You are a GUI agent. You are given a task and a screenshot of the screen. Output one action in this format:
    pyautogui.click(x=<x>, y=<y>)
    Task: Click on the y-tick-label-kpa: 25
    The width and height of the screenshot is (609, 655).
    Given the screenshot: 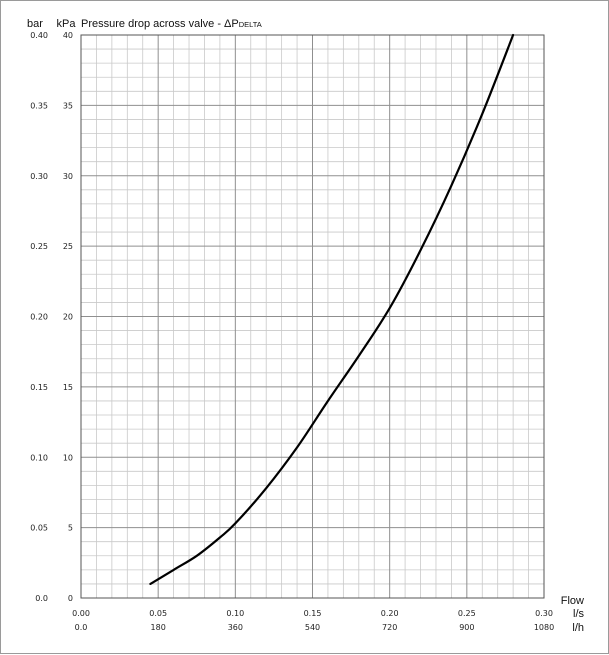 What is the action you would take?
    pyautogui.click(x=68, y=246)
    